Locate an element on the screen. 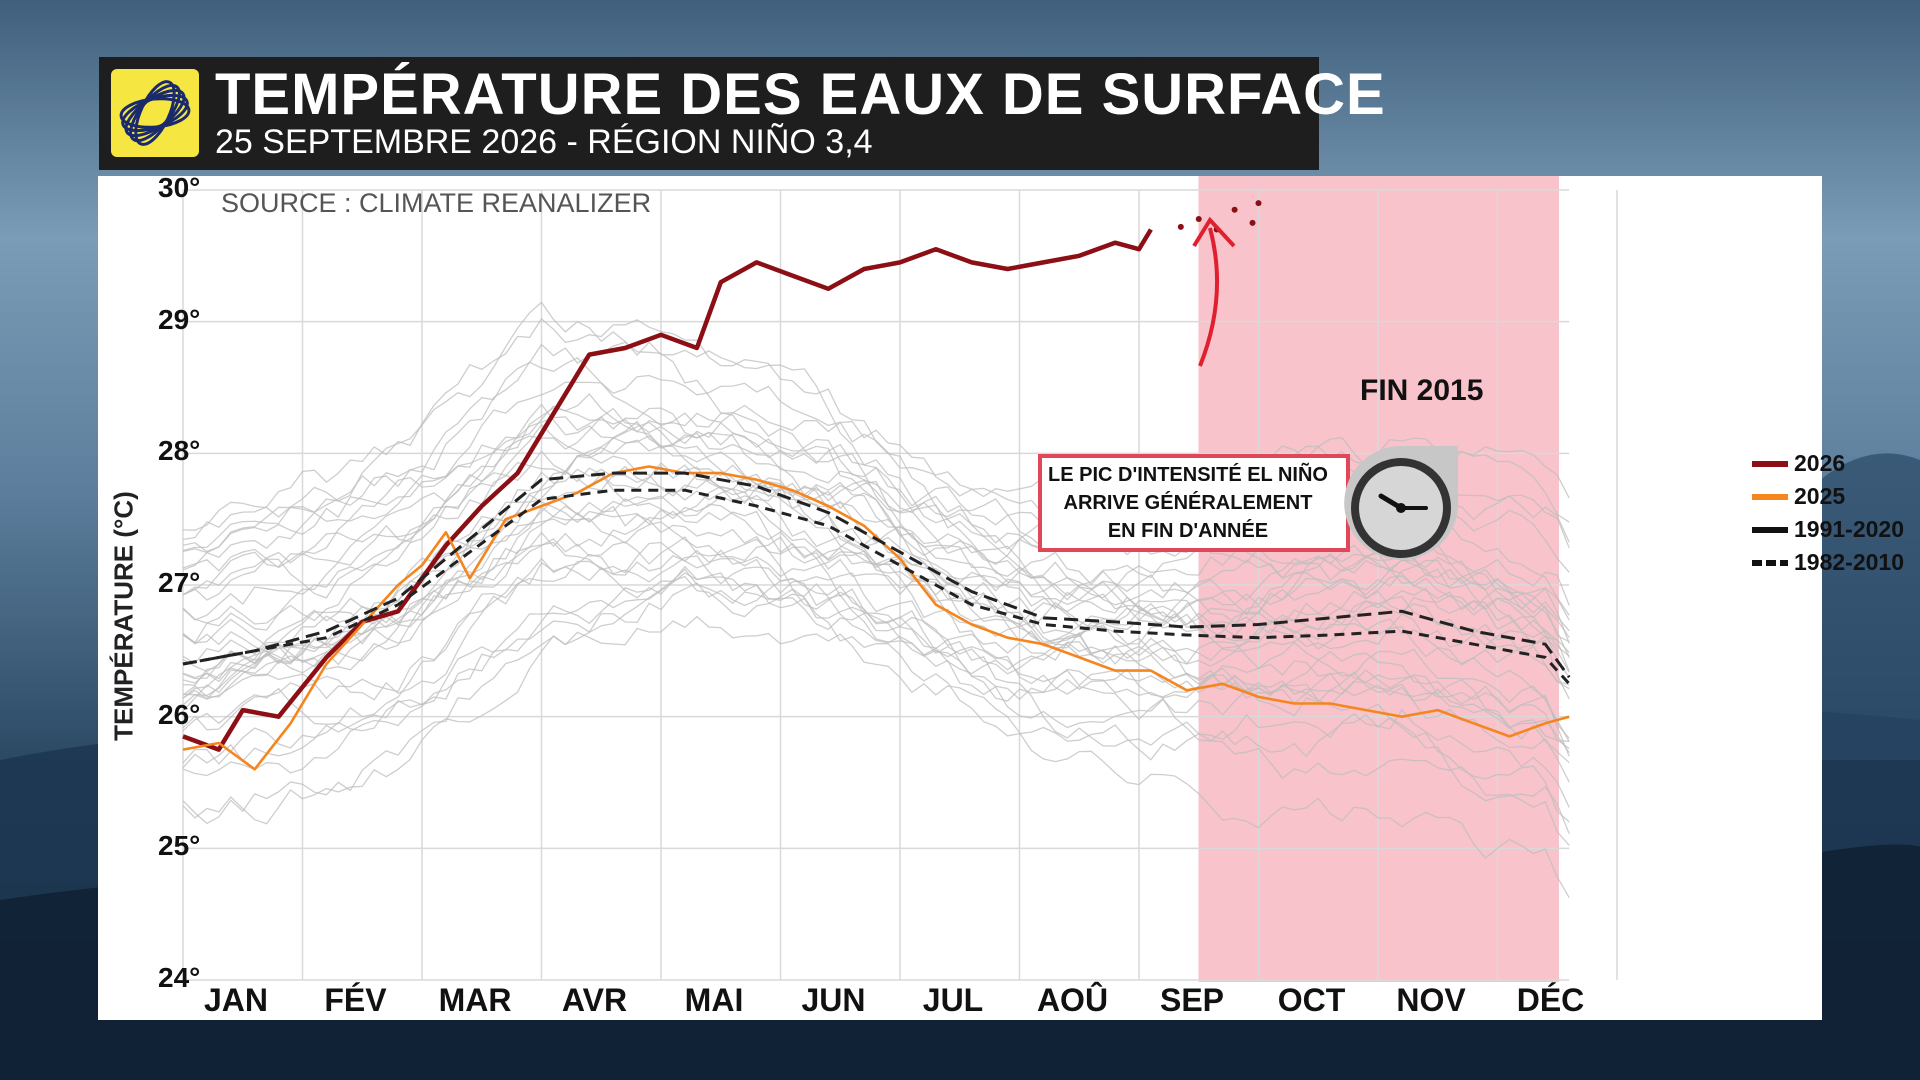 The width and height of the screenshot is (1920, 1080). y-tick-label: 29° is located at coordinates (179, 319).